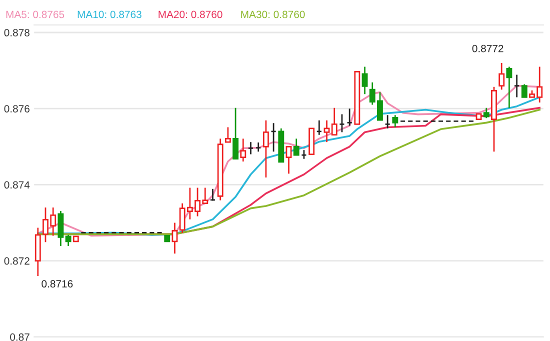 The height and width of the screenshot is (341, 550). Describe the element at coordinates (35, 14) in the screenshot. I see `text: MA5: 0.8765` at that location.